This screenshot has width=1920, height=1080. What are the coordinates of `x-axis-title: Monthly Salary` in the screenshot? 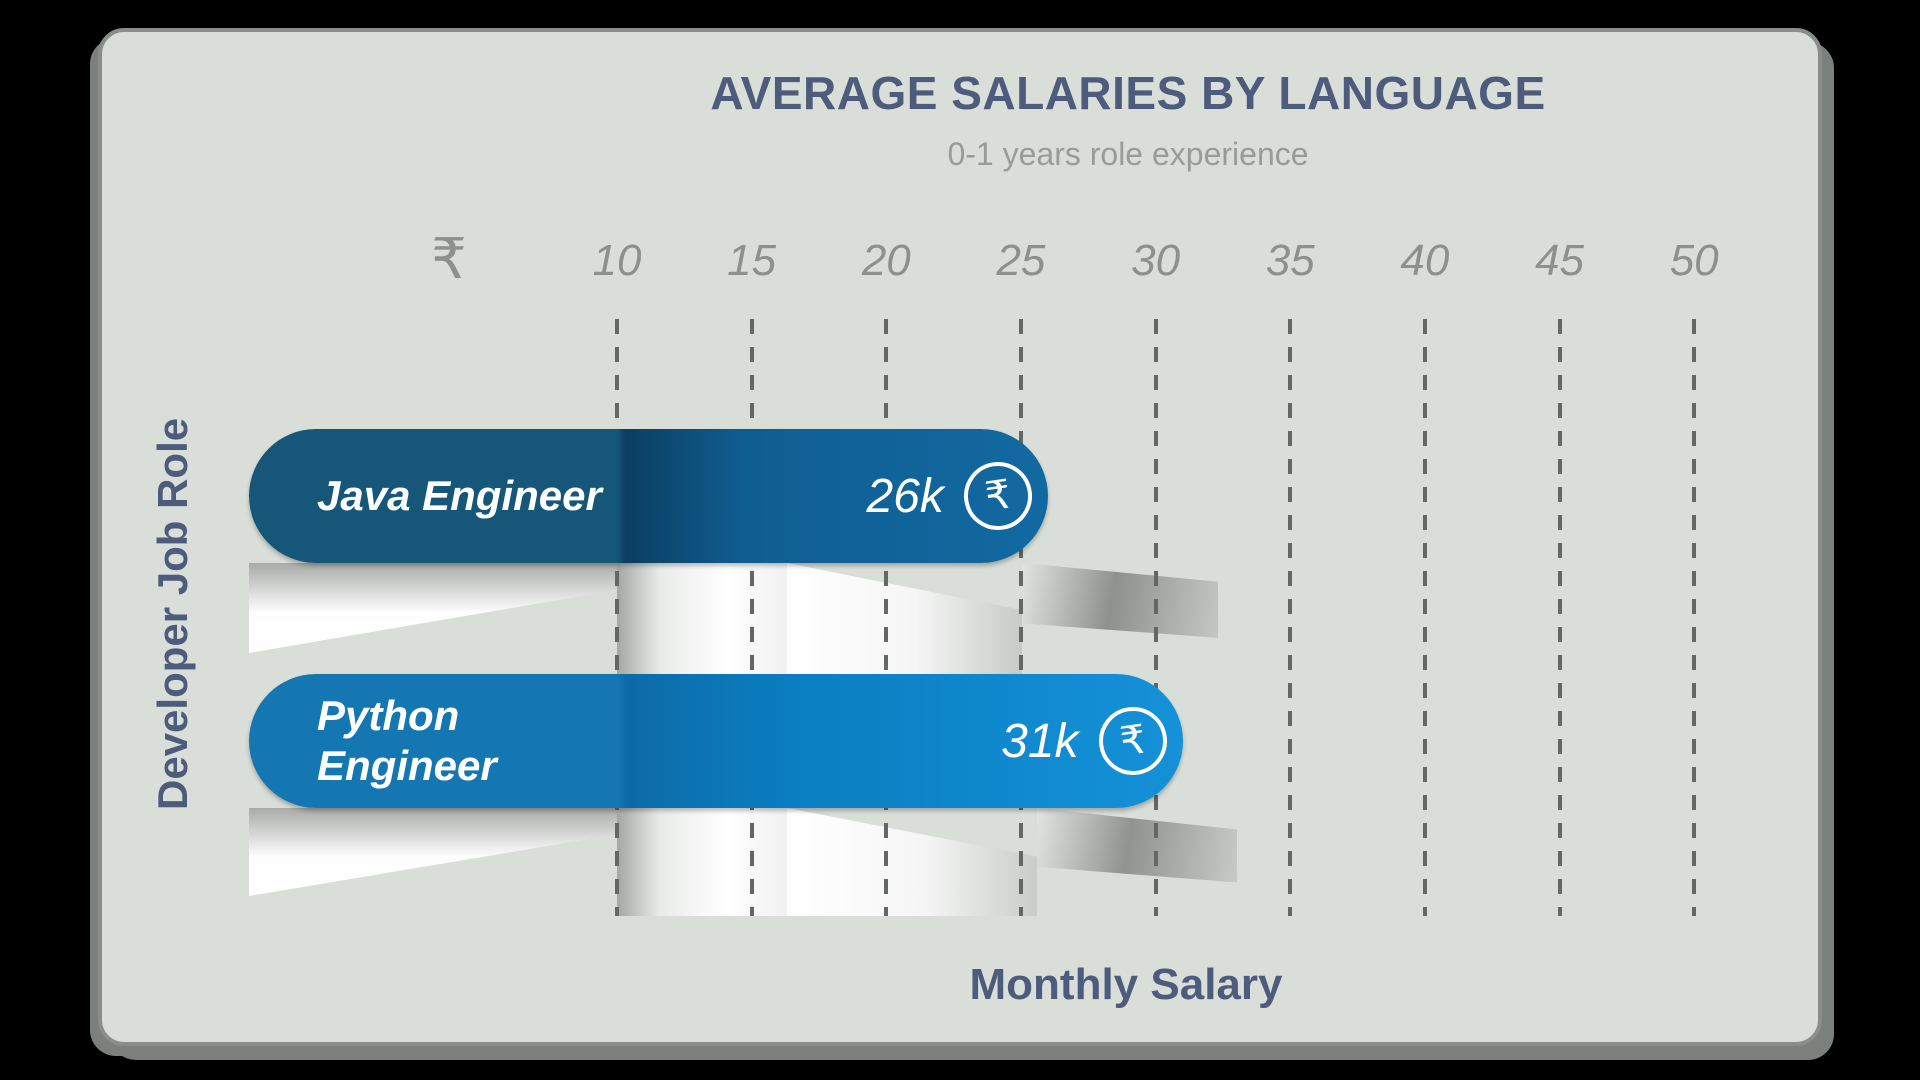 It's located at (1126, 984).